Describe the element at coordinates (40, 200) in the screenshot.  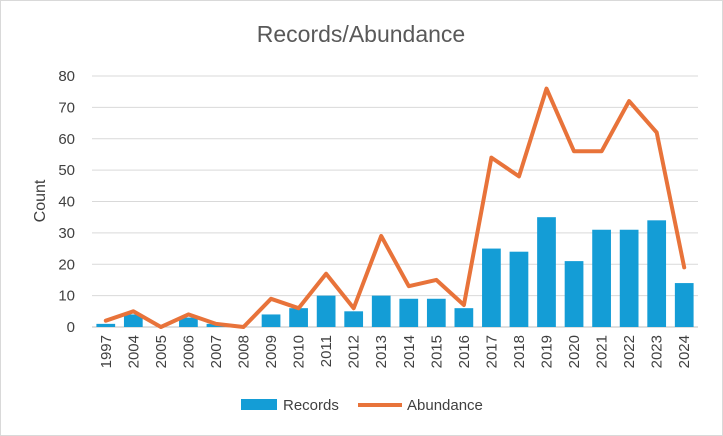
I see `y-axis-label: Count` at that location.